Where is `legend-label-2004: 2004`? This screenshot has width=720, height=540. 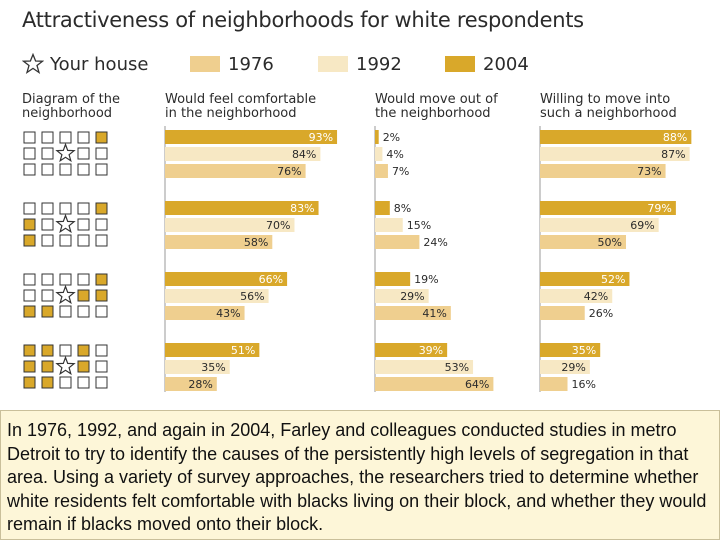 legend-label-2004: 2004 is located at coordinates (506, 64).